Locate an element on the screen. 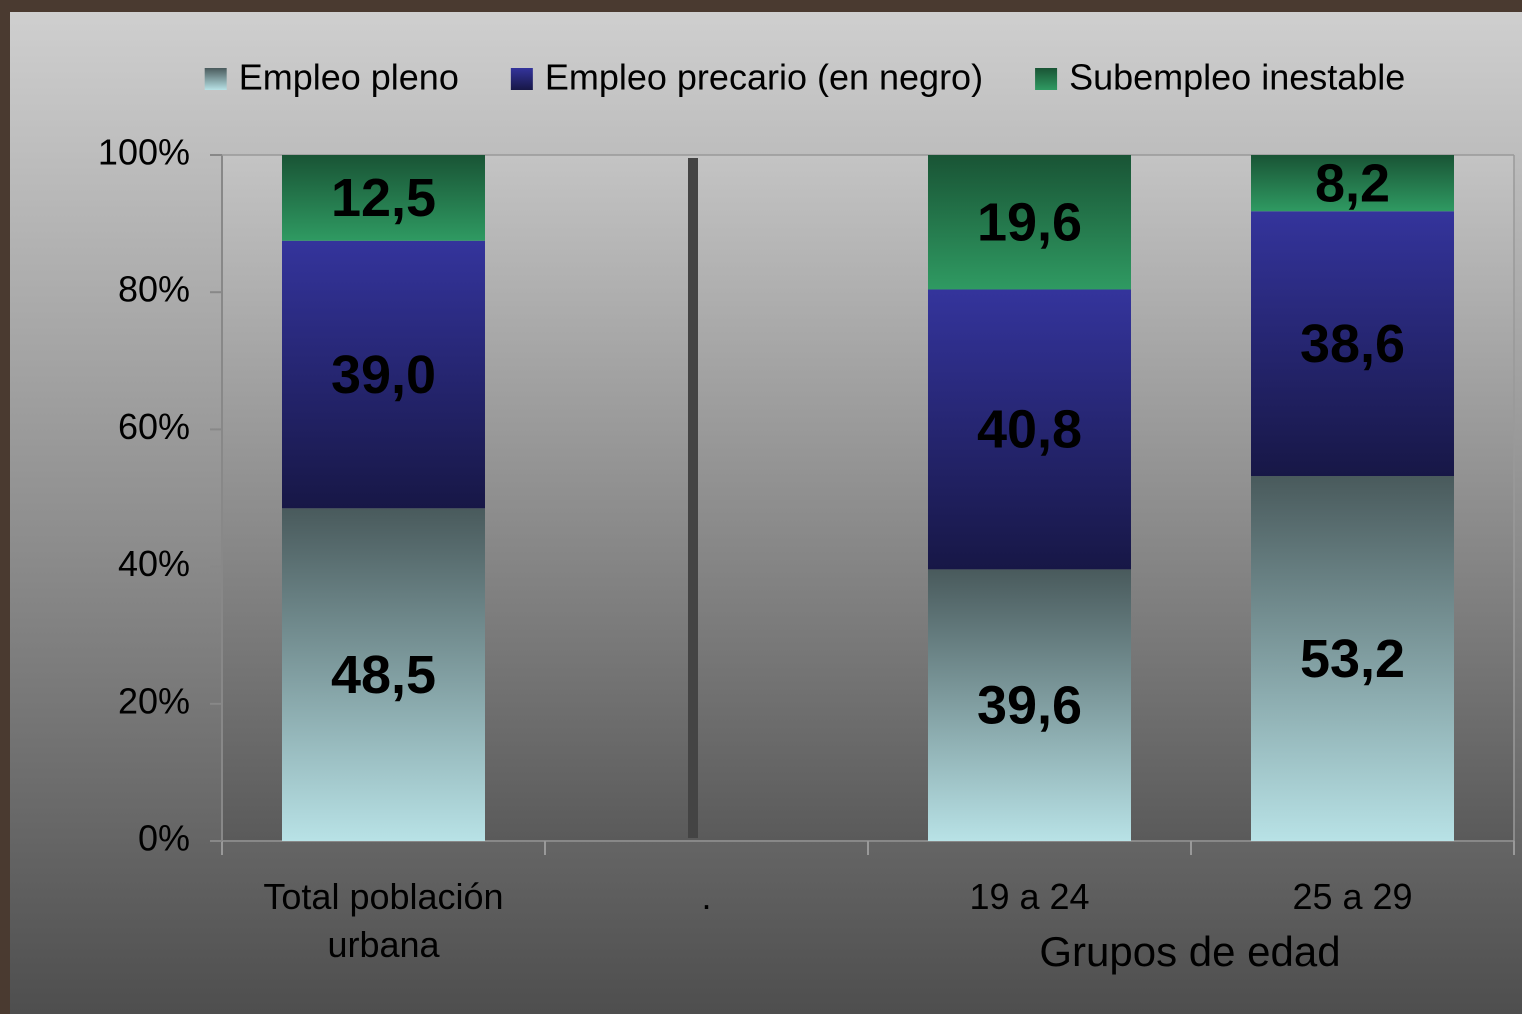  data-label: 8,2 is located at coordinates (1352, 183).